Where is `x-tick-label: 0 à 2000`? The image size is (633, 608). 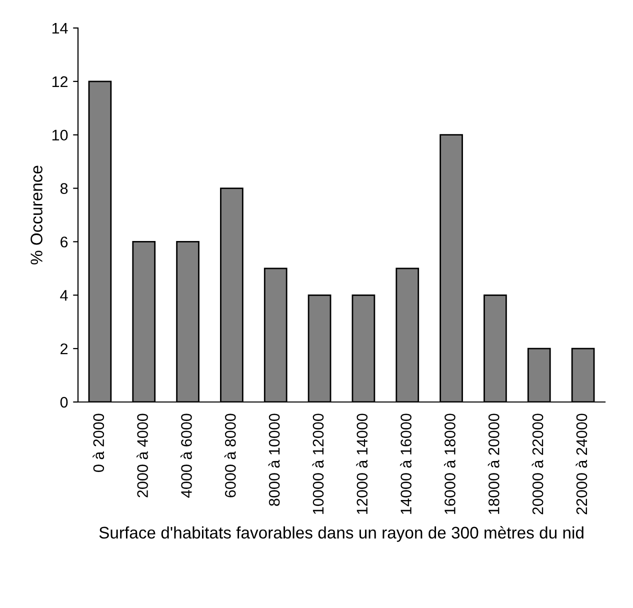 x-tick-label: 0 à 2000 is located at coordinates (98, 443).